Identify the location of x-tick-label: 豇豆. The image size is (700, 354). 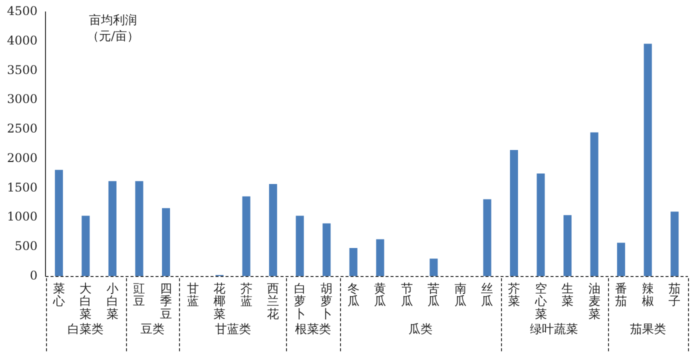
(139, 295).